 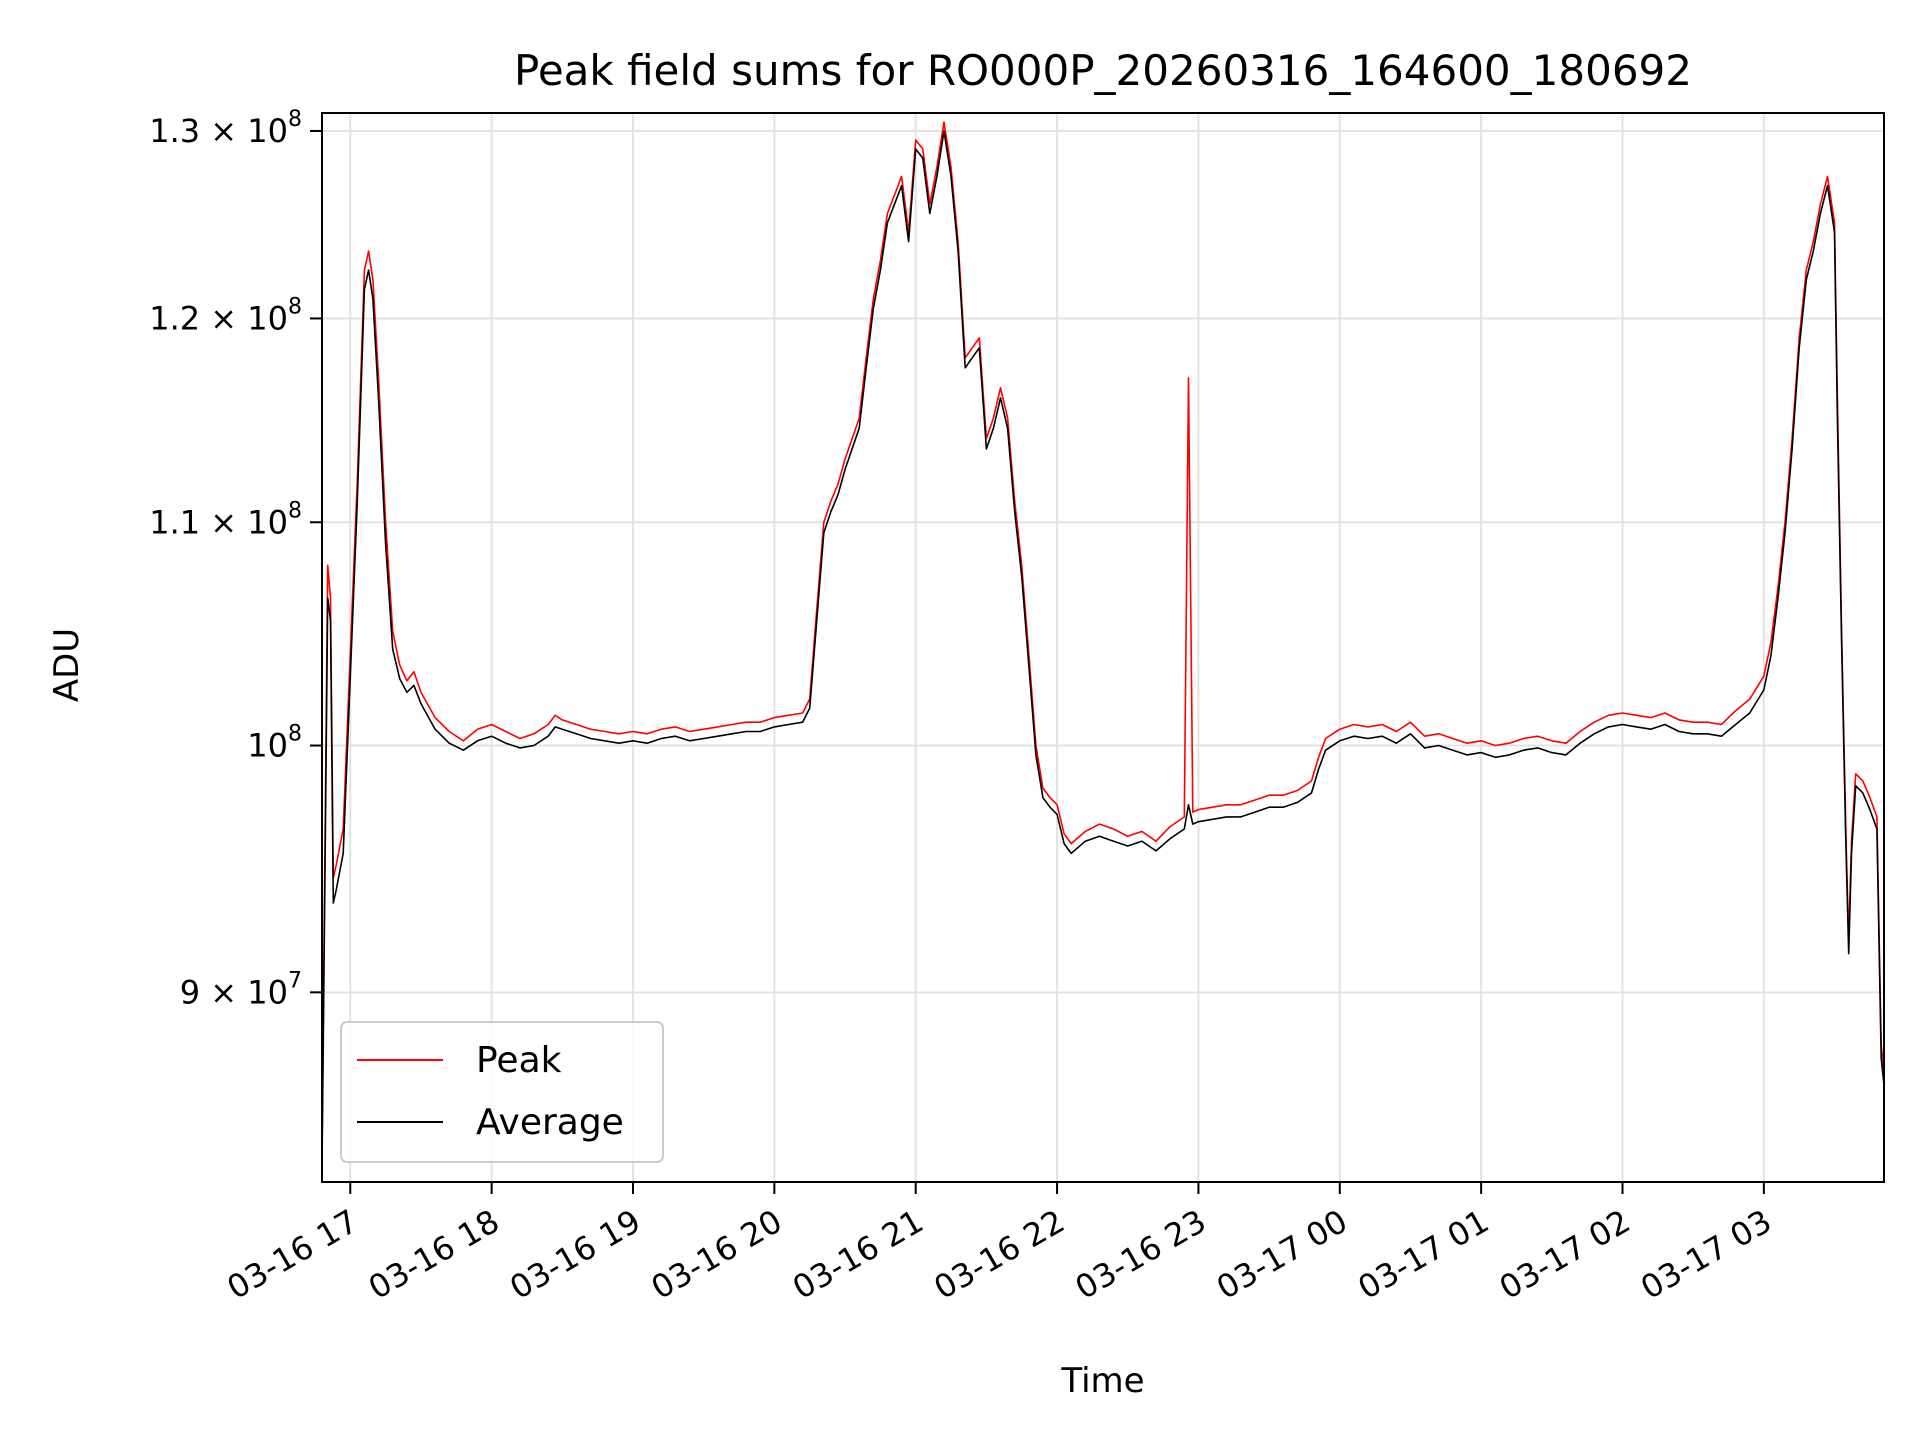 I want to click on y-tick-label: 1.3 × 108, so click(x=225, y=128).